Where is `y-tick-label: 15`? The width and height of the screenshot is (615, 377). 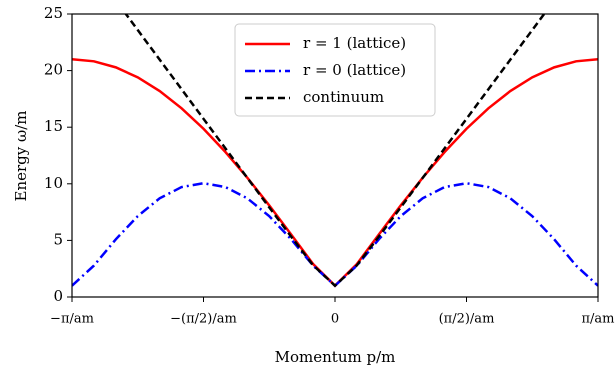 y-tick-label: 15 is located at coordinates (53, 126).